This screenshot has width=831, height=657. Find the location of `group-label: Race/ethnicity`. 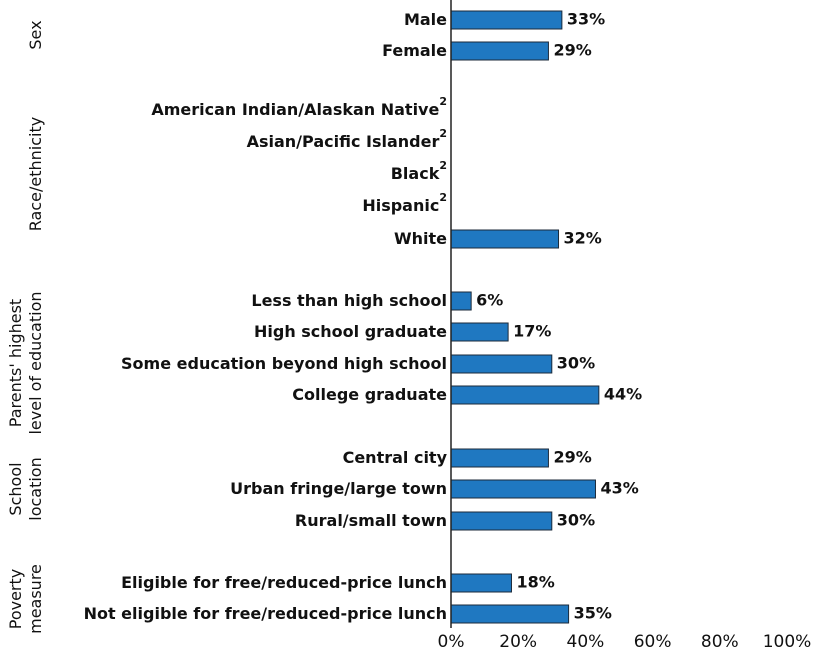

group-label: Race/ethnicity is located at coordinates (35, 174).